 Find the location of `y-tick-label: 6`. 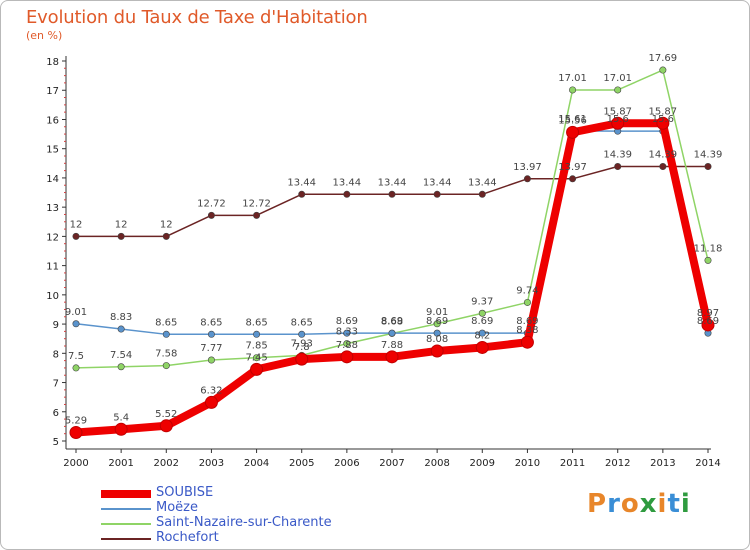

y-tick-label: 6 is located at coordinates (56, 413).